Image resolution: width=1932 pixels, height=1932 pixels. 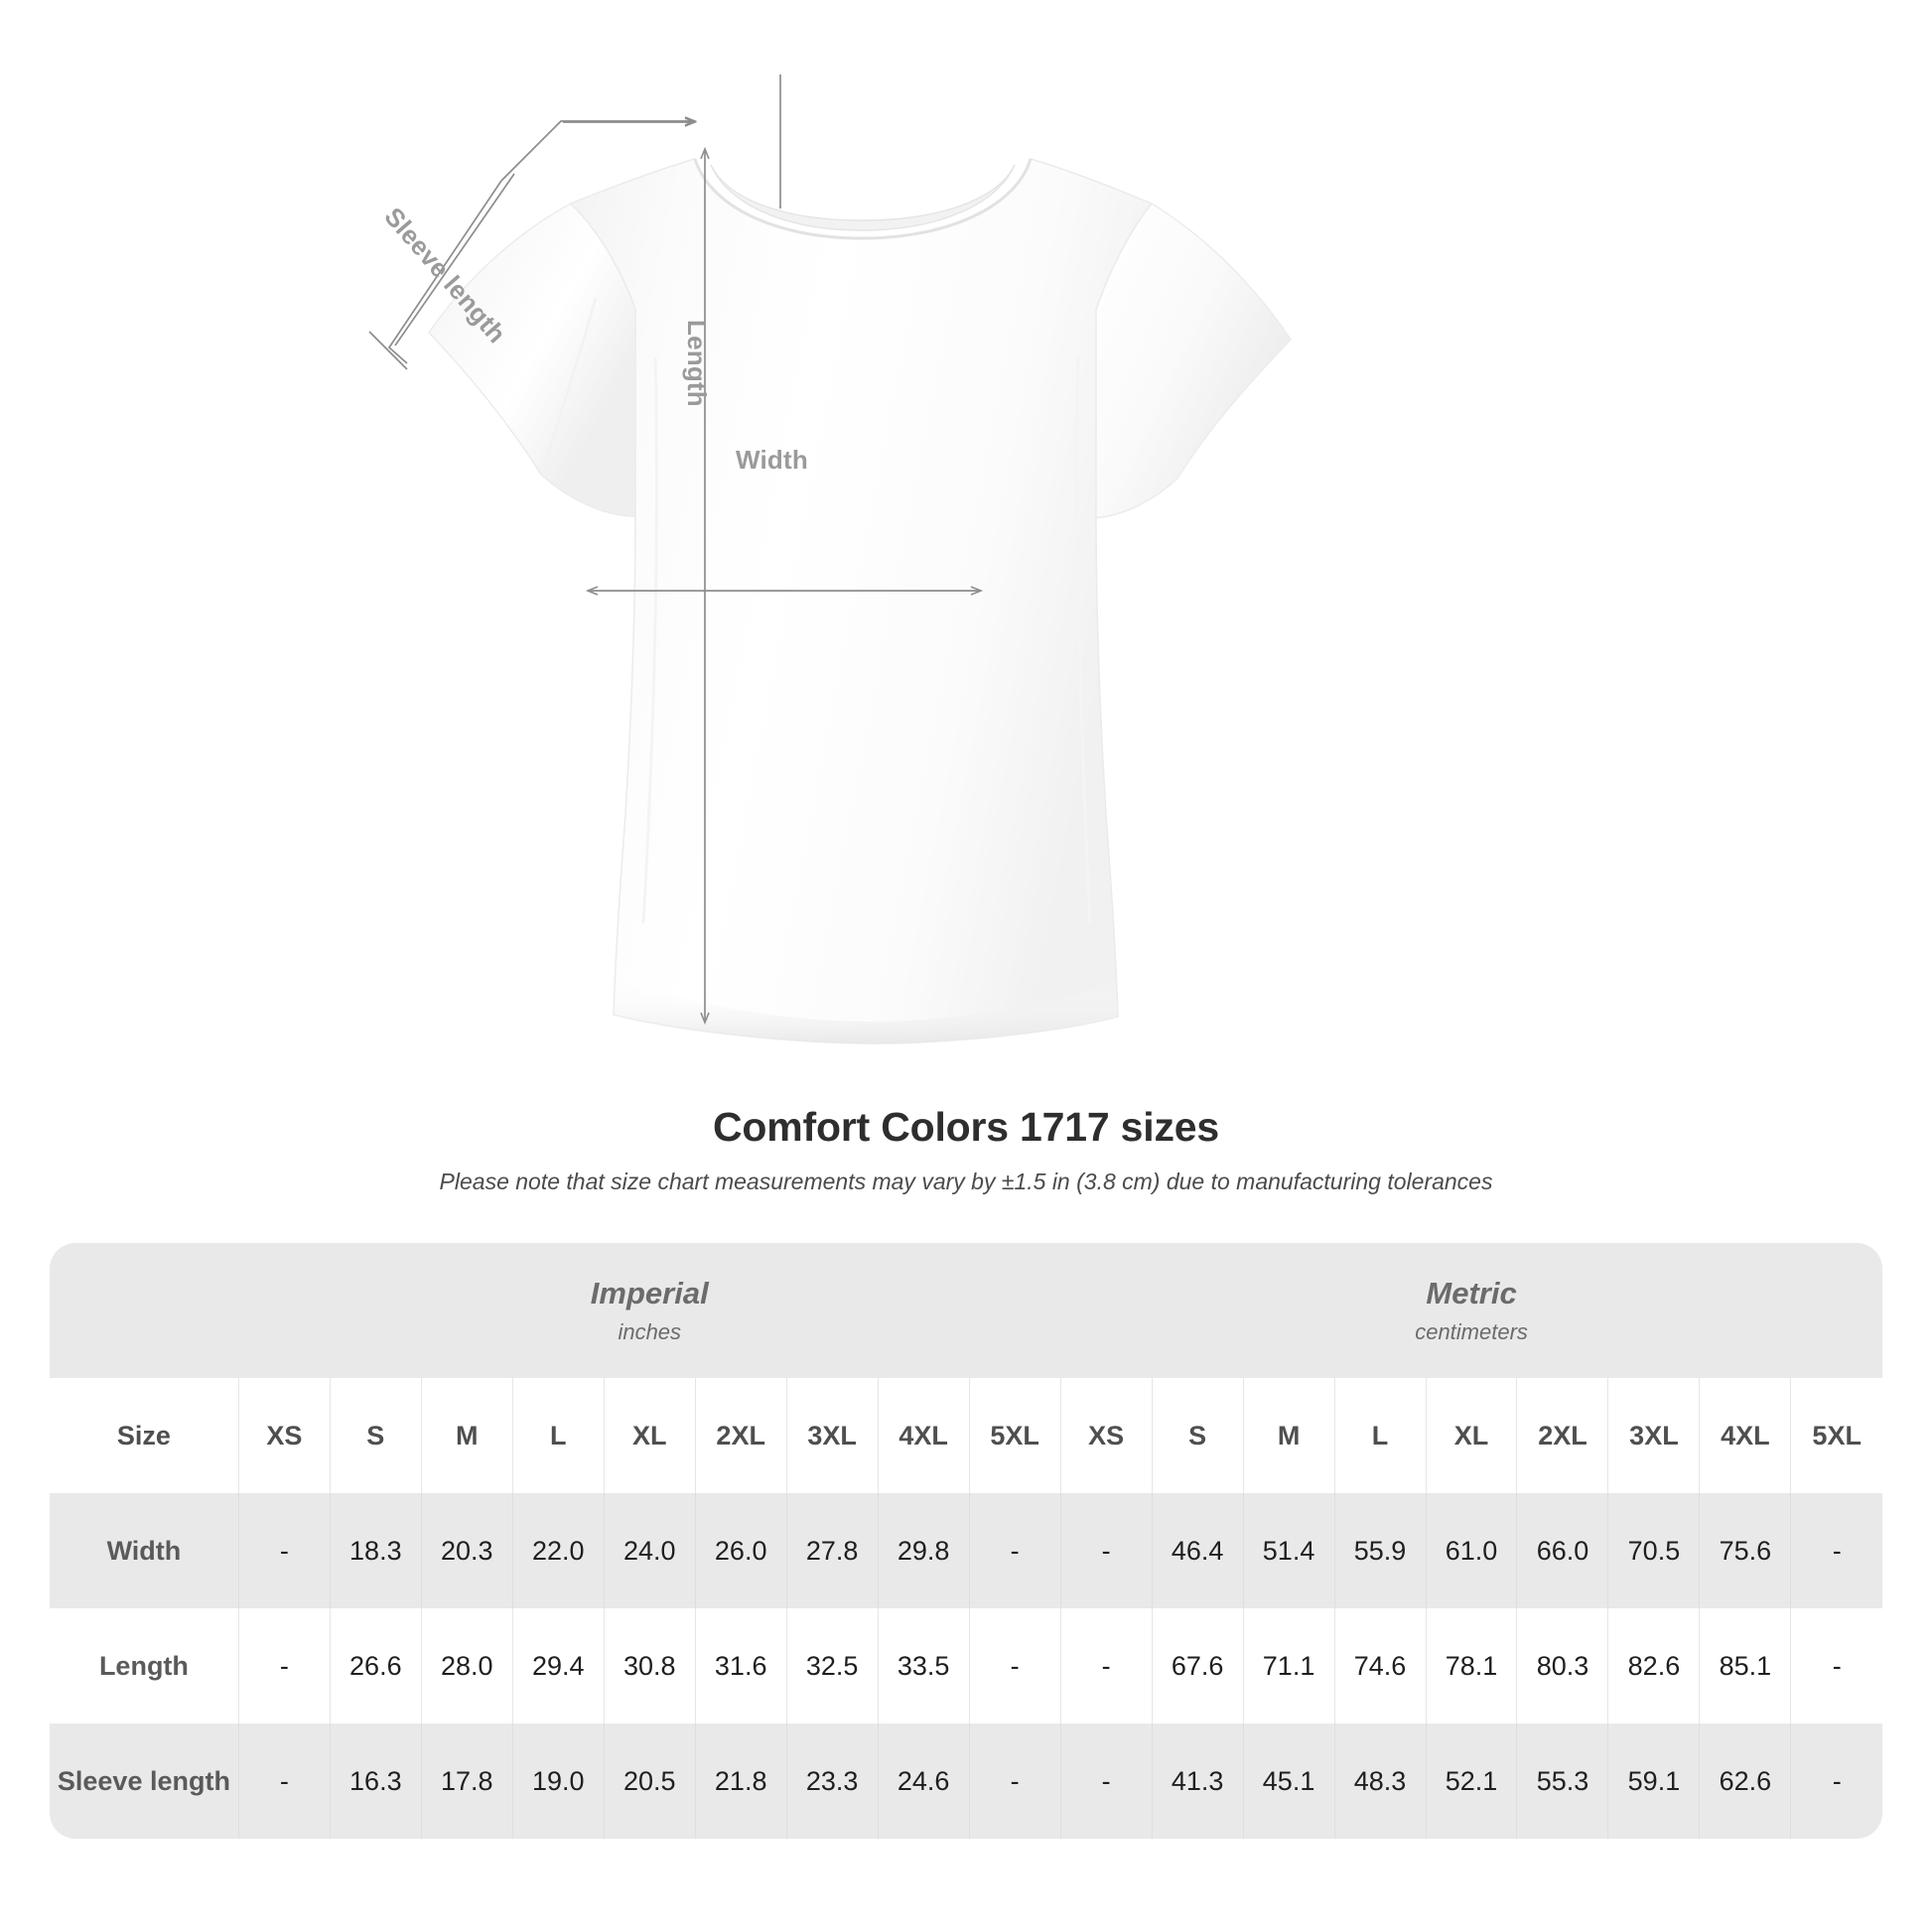 I want to click on cell-width-metric-3xl: 70.5, so click(x=1653, y=1550).